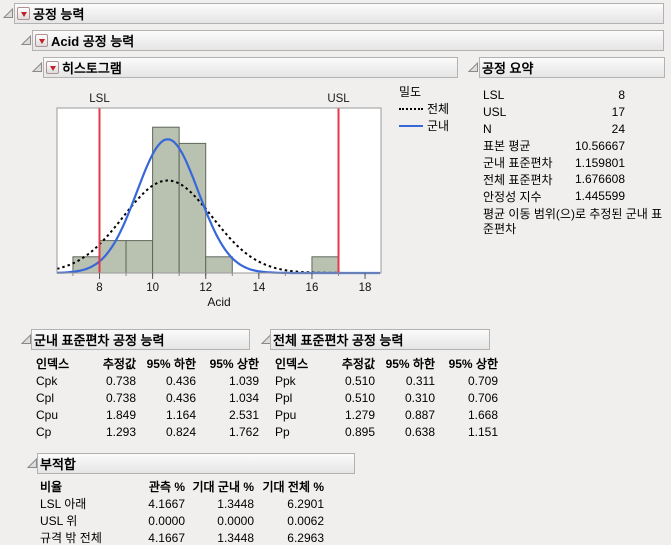  Describe the element at coordinates (518, 163) in the screenshot. I see `summary-label: 군내 표준편차` at that location.